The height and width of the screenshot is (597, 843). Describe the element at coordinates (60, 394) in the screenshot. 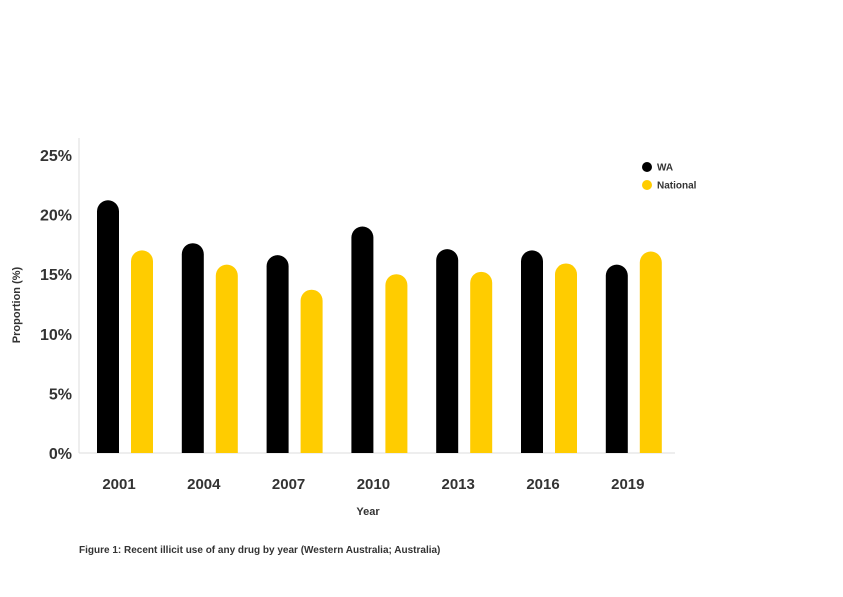

I see `y-tick-label: 5%` at that location.